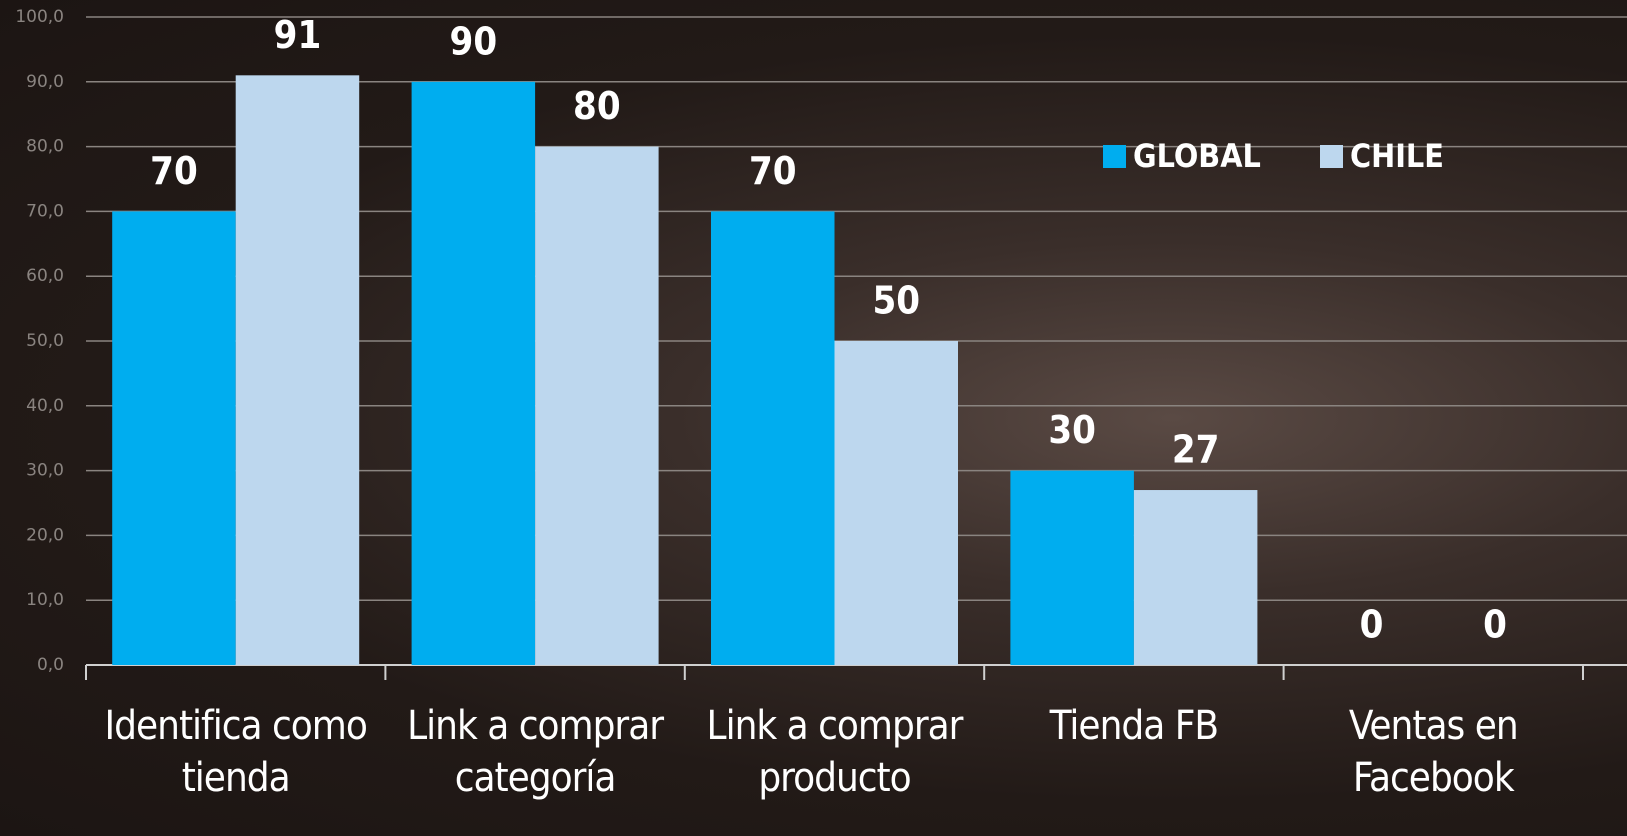 This screenshot has width=1627, height=836. What do you see at coordinates (1197, 156) in the screenshot?
I see `legend-label: GLOBAL` at bounding box center [1197, 156].